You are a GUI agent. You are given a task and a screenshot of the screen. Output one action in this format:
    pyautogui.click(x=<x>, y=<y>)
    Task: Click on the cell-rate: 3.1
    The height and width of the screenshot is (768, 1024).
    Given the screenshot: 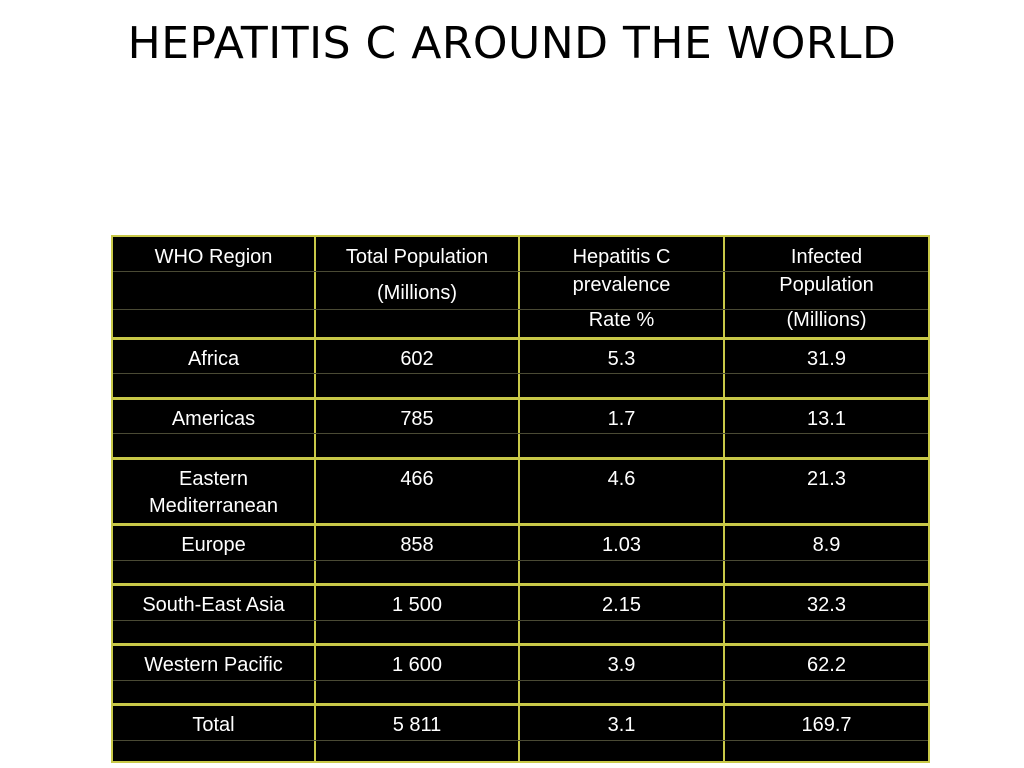 What is the action you would take?
    pyautogui.click(x=621, y=725)
    